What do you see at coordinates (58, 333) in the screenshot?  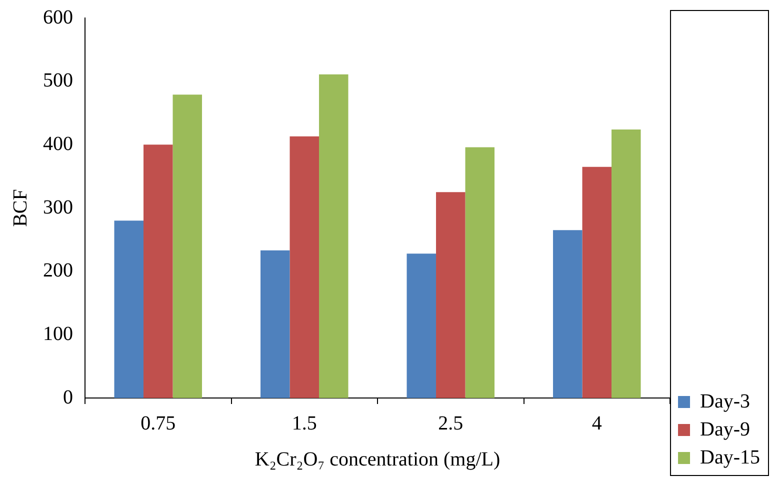 I see `y-tick-label: 100` at bounding box center [58, 333].